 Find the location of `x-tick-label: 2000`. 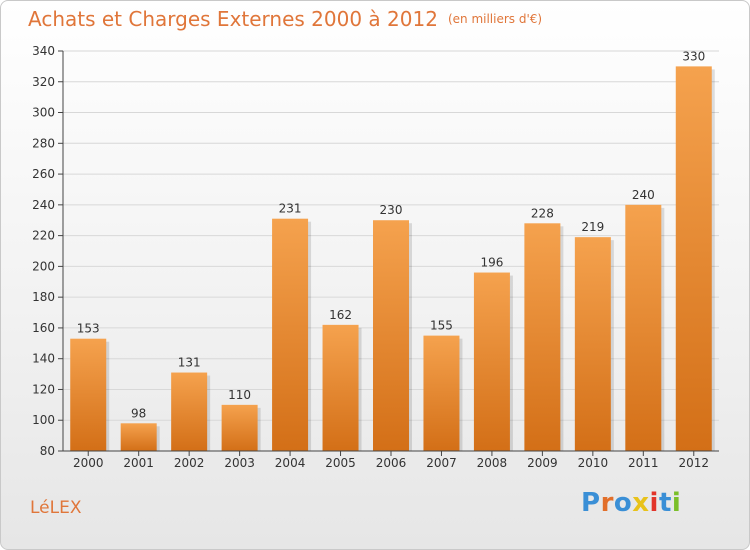

x-tick-label: 2000 is located at coordinates (88, 463).